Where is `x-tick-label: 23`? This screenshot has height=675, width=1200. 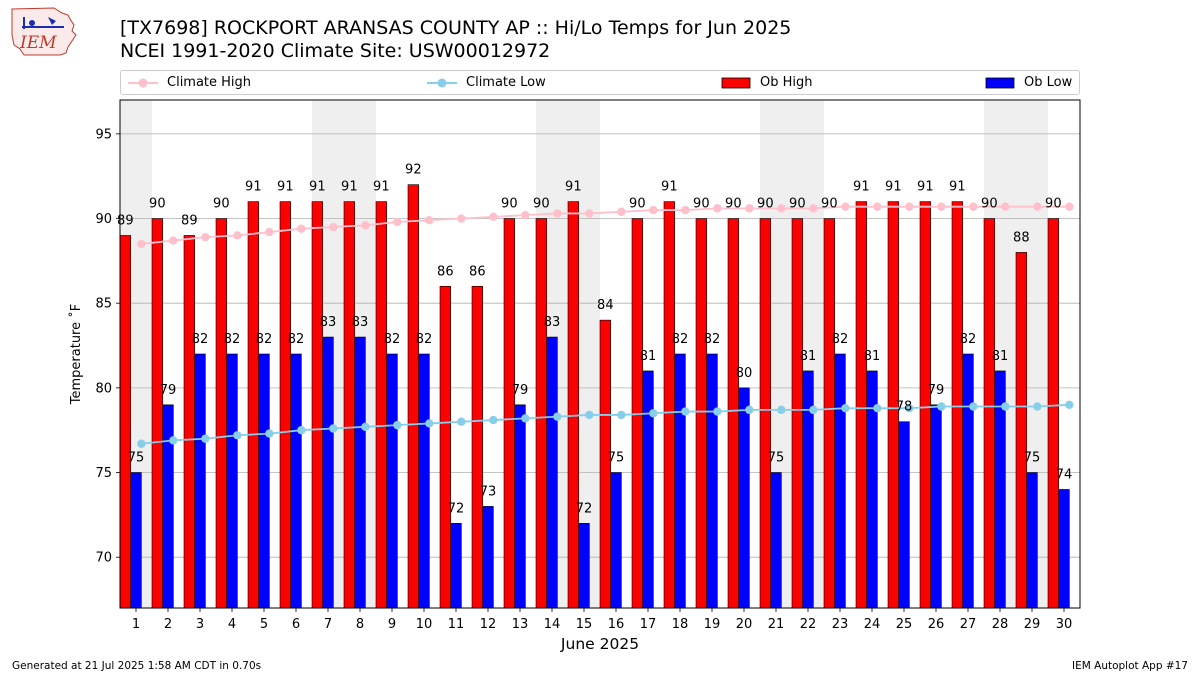
x-tick-label: 23 is located at coordinates (840, 624).